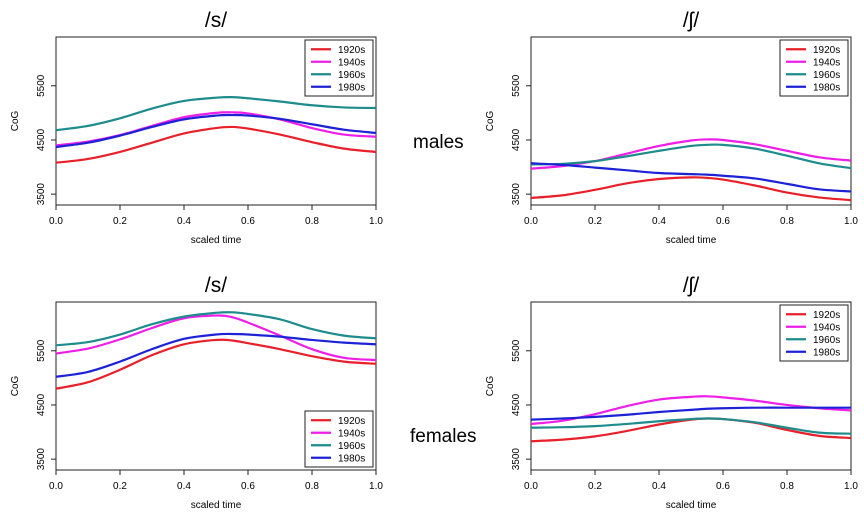 Image resolution: width=864 pixels, height=523 pixels. I want to click on row-label-males: males, so click(438, 142).